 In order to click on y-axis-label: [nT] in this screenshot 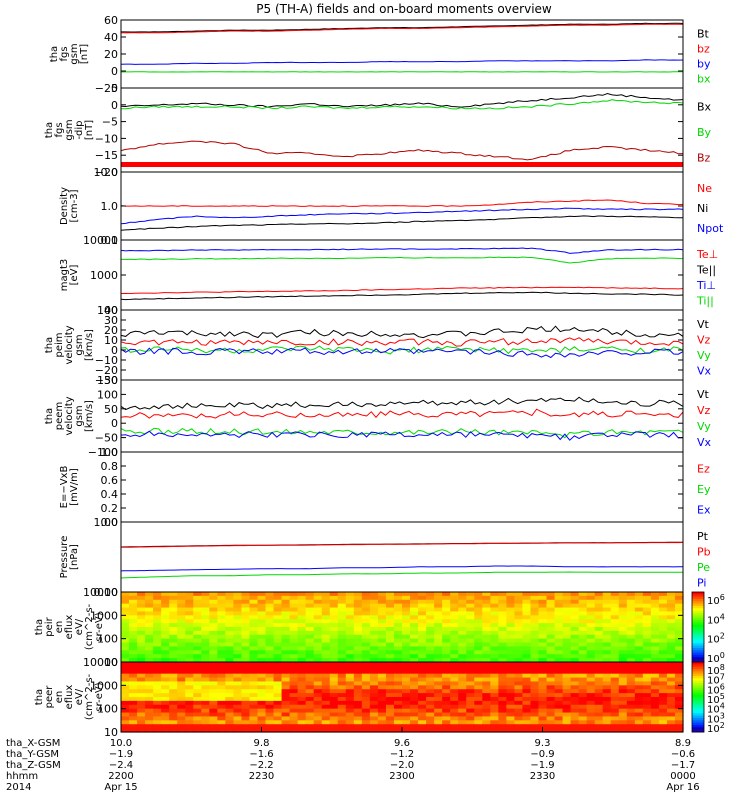, I will do `click(89, 130)`.